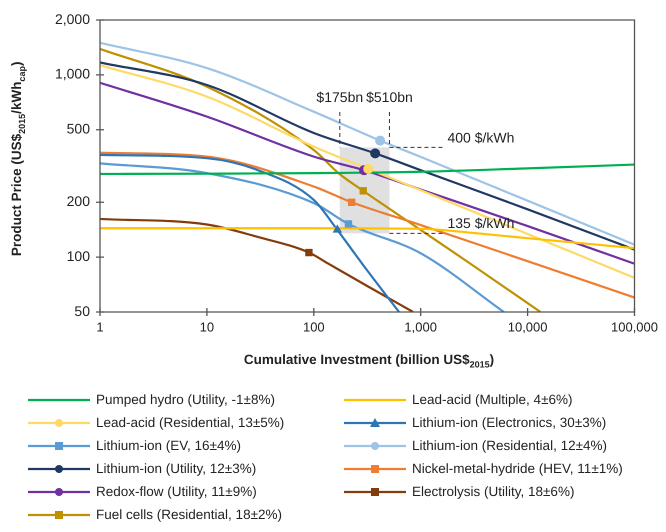  What do you see at coordinates (72, 18) in the screenshot?
I see `y-tick-label: 2,000` at bounding box center [72, 18].